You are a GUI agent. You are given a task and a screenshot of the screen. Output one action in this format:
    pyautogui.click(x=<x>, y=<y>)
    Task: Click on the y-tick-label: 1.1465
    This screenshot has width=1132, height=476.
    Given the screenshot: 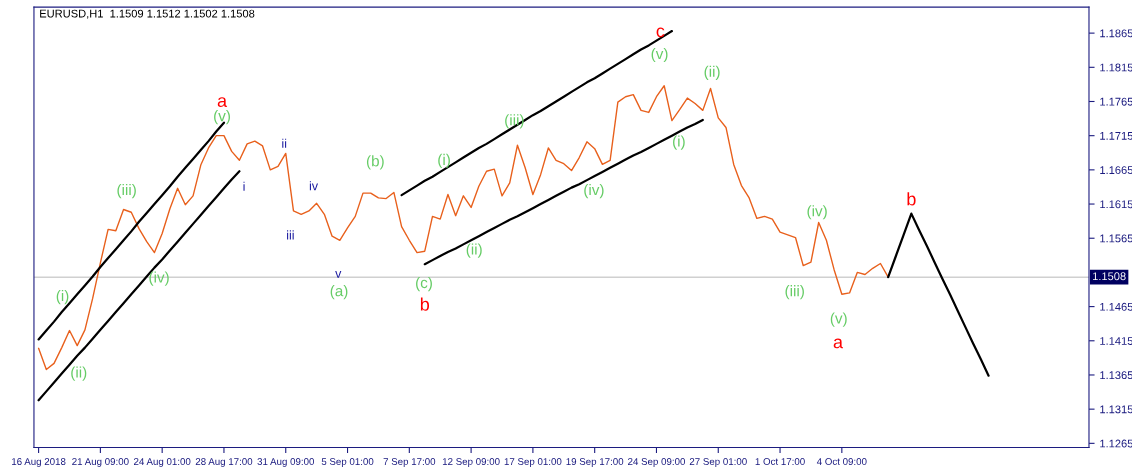 What is the action you would take?
    pyautogui.click(x=1116, y=306)
    